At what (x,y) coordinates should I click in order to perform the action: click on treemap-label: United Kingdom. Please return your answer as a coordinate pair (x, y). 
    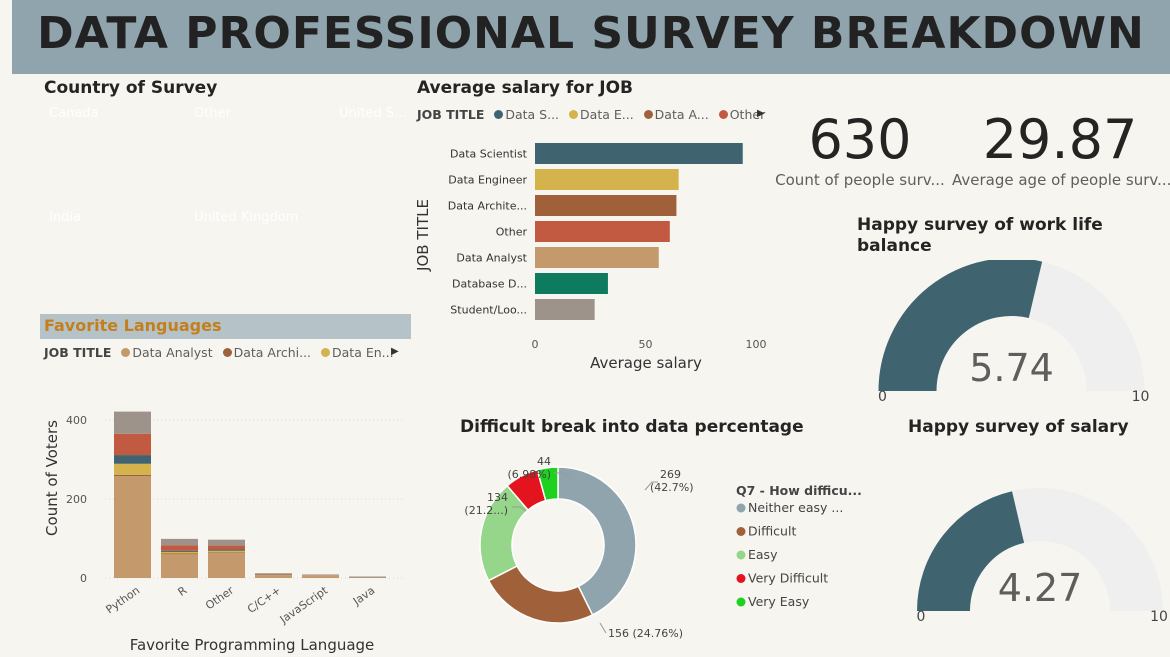
    Looking at the image, I should click on (246, 217).